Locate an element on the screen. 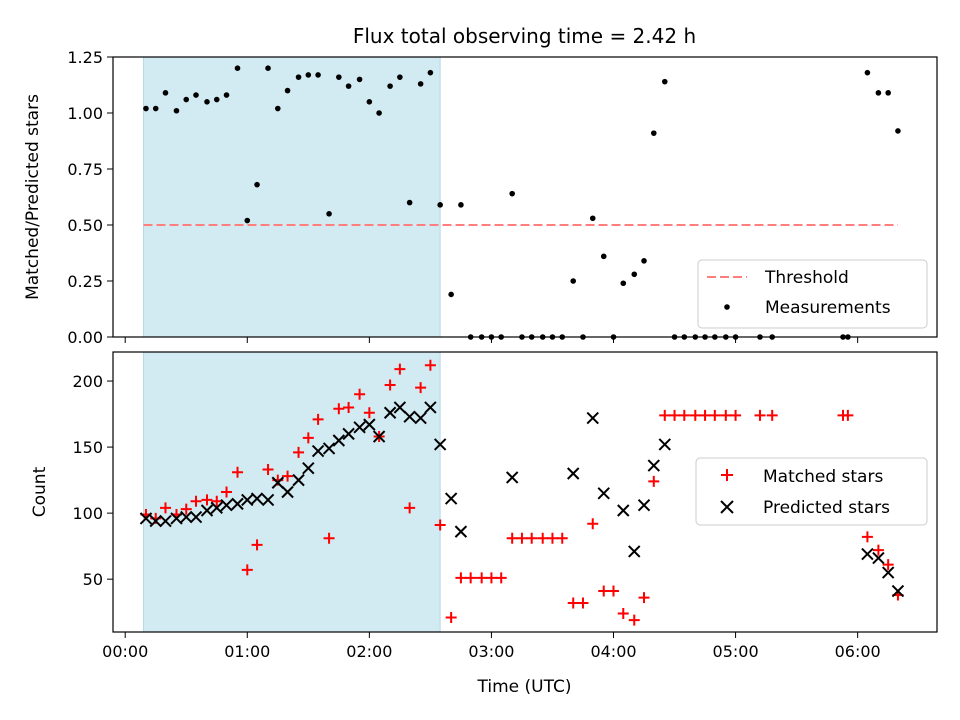 This screenshot has width=960, height=720. time-x-tick-label: 05:00 is located at coordinates (736, 651).